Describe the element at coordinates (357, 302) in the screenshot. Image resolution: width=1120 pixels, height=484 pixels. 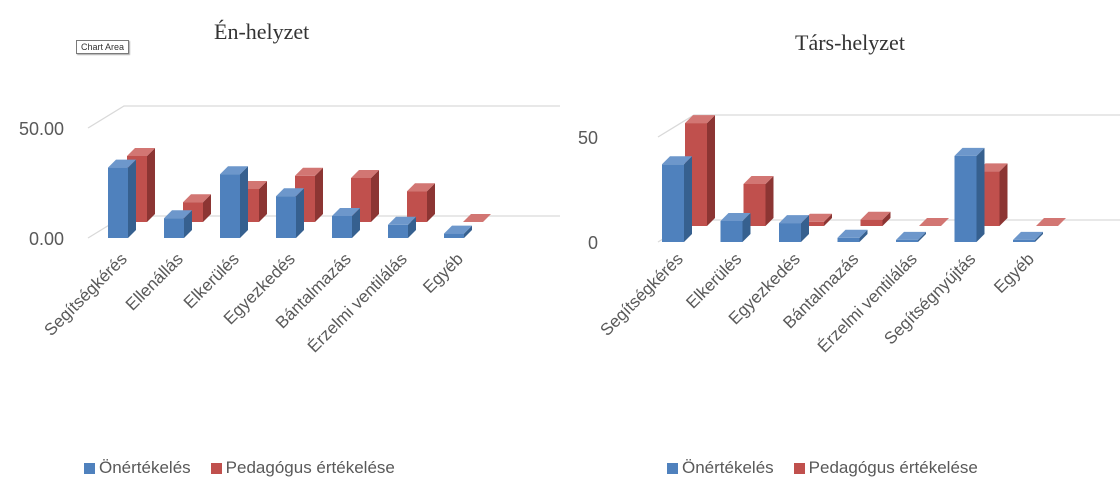
I see `category-label: Érzelmi ventilálás` at that location.